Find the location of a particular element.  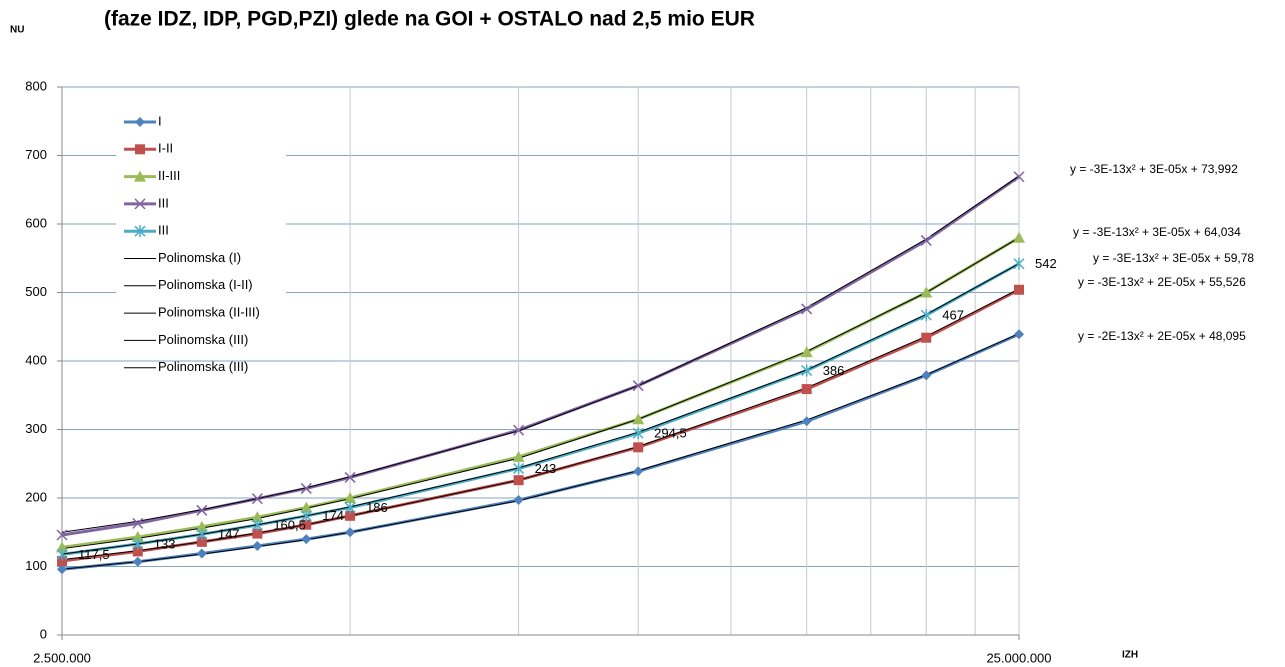

y-tick-label: 500 is located at coordinates (36, 291).